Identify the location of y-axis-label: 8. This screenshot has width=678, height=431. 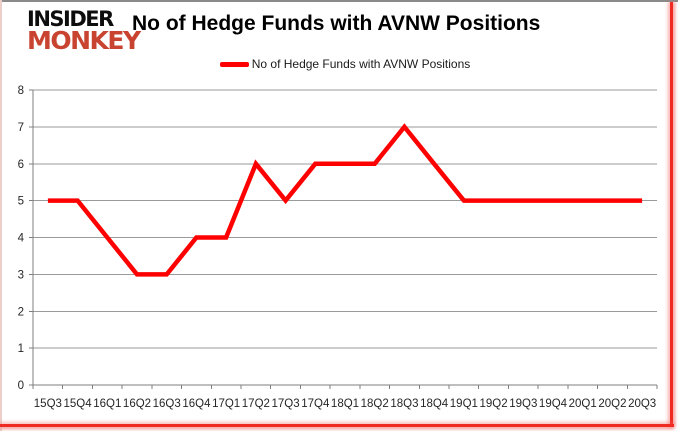
(21, 91).